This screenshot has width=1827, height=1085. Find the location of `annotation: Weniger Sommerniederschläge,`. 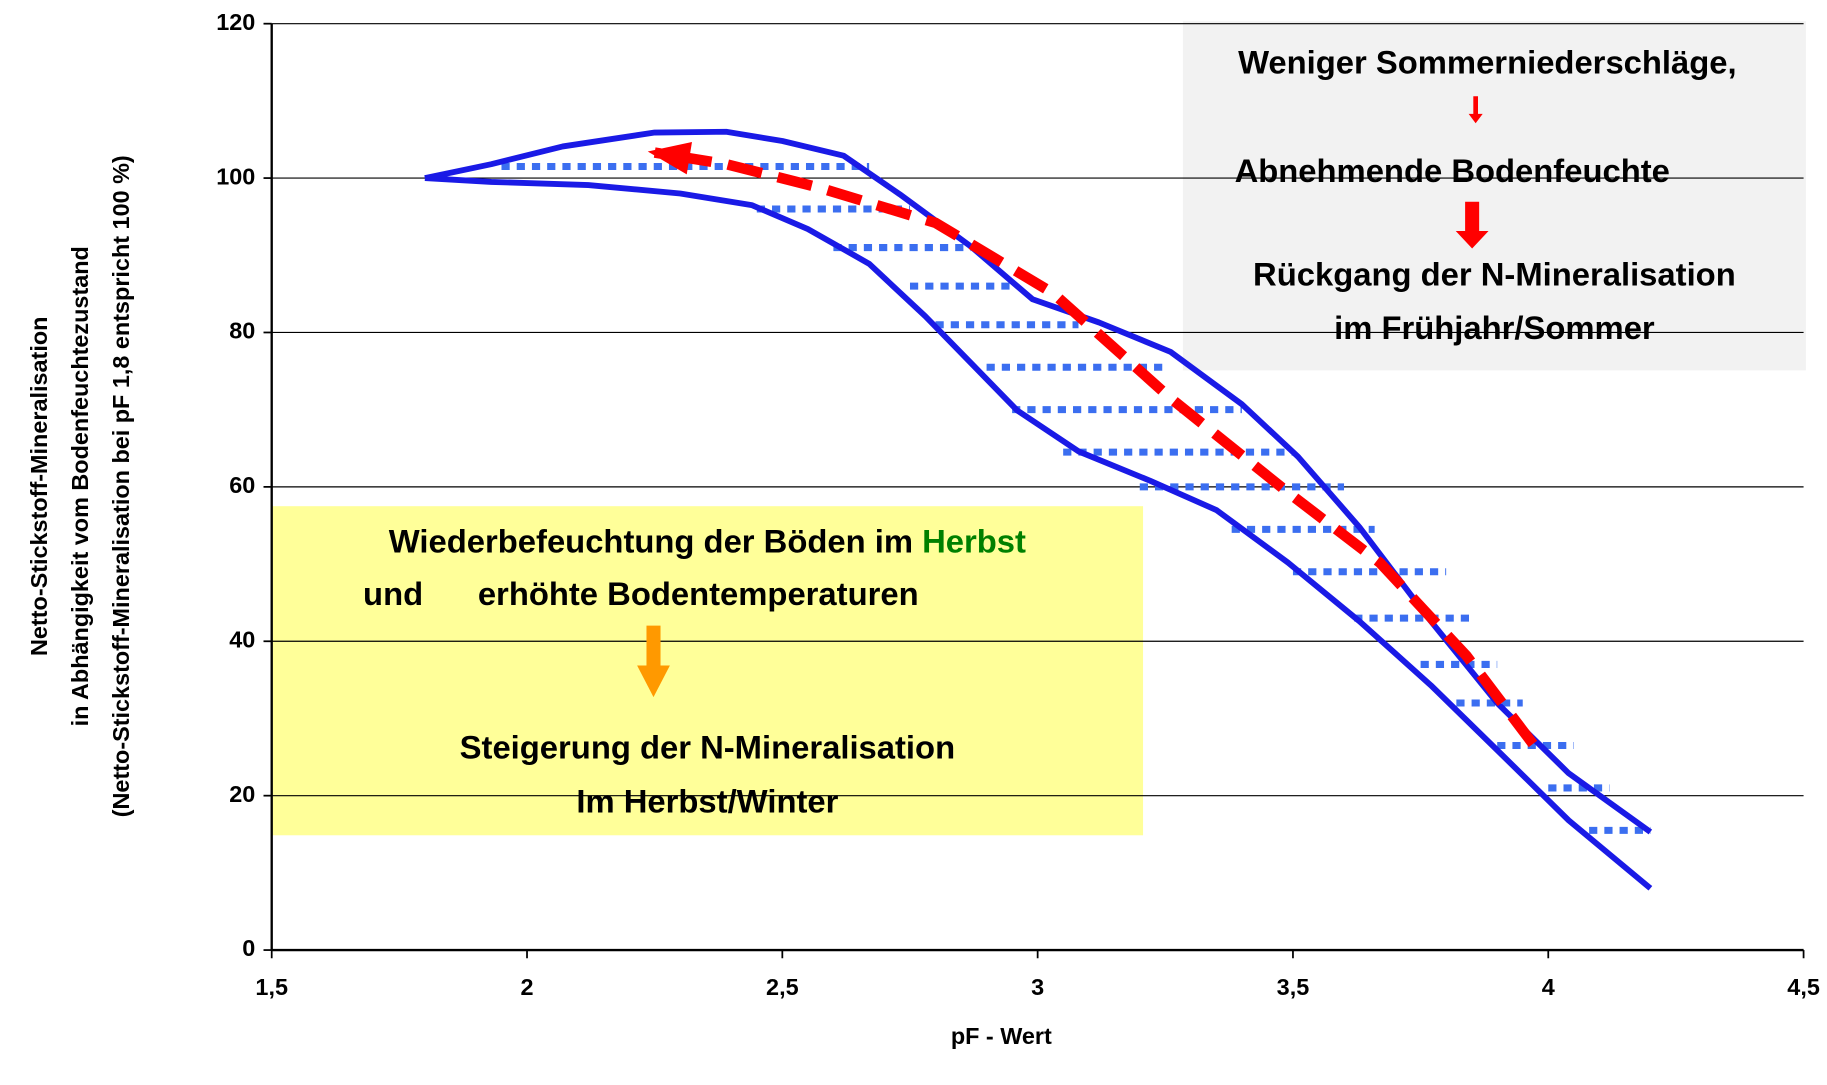

annotation: Weniger Sommerniederschläge, is located at coordinates (1487, 61).